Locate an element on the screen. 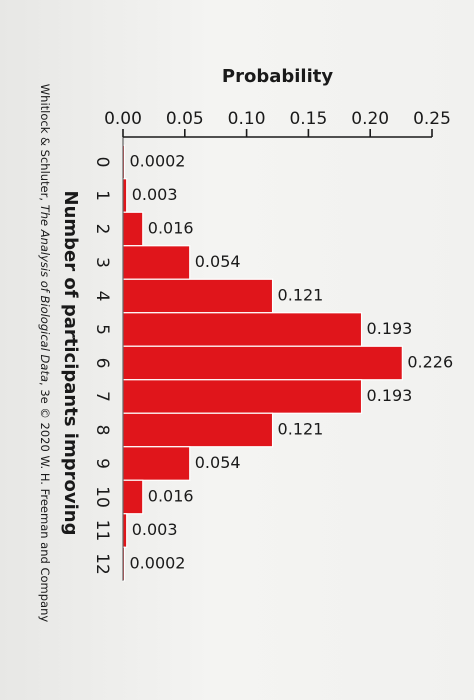 This screenshot has width=474, height=700. data-label-10: 0.016 is located at coordinates (171, 496).